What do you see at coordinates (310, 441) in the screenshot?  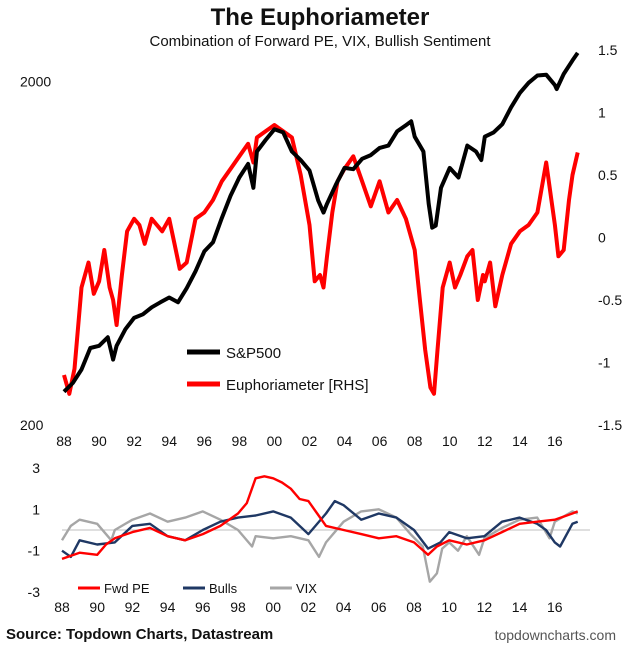 I see `top-x-tick-label: 02` at bounding box center [310, 441].